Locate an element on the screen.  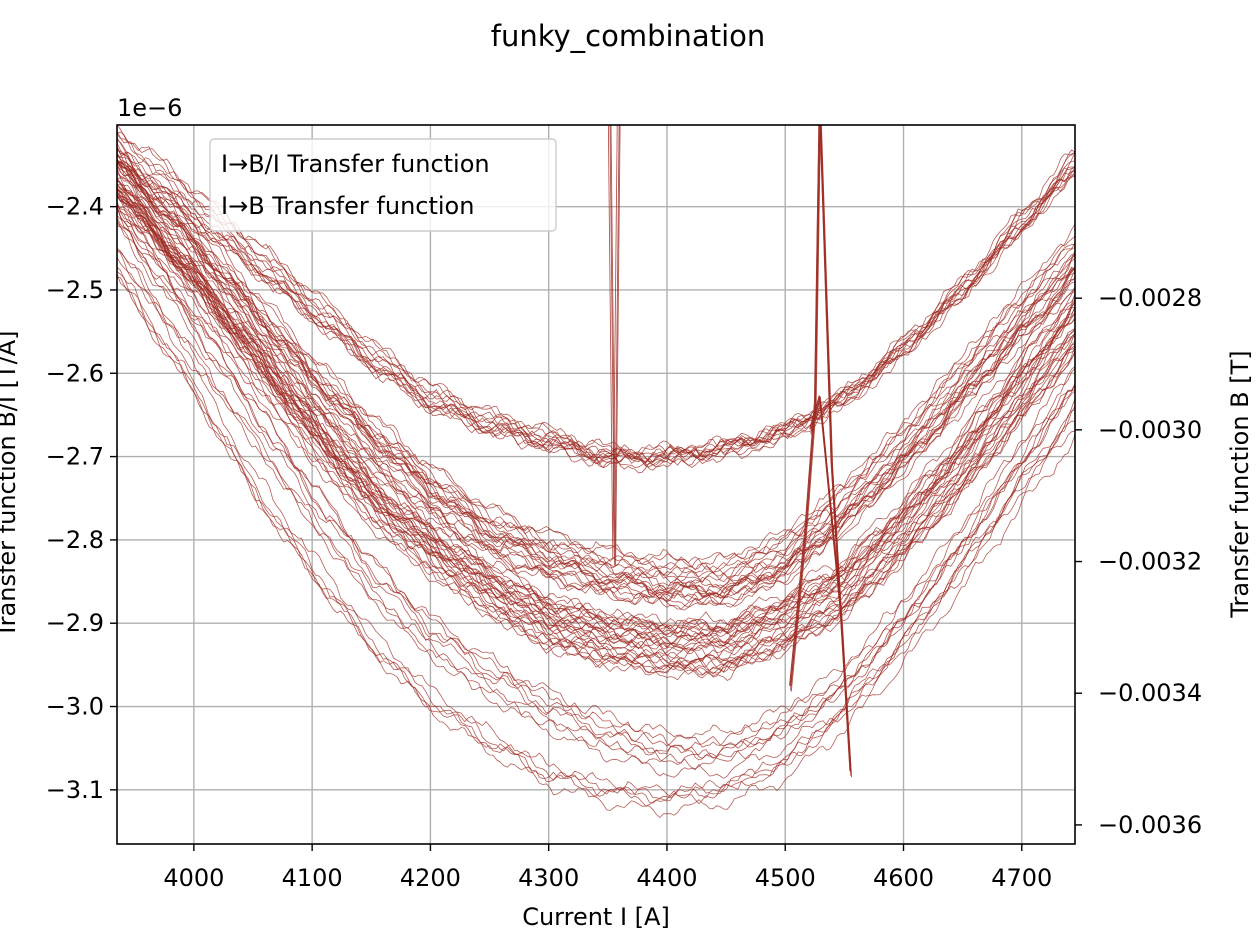
left-y-axis-label: Transfer function B/I [T/A] is located at coordinates (10, 485).